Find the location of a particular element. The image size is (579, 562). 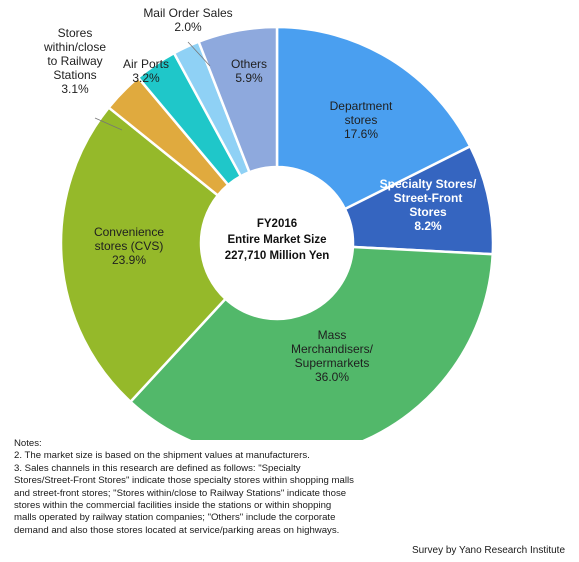

slice-label-6: Mail Order Sales 2.0% is located at coordinates (187, 20).